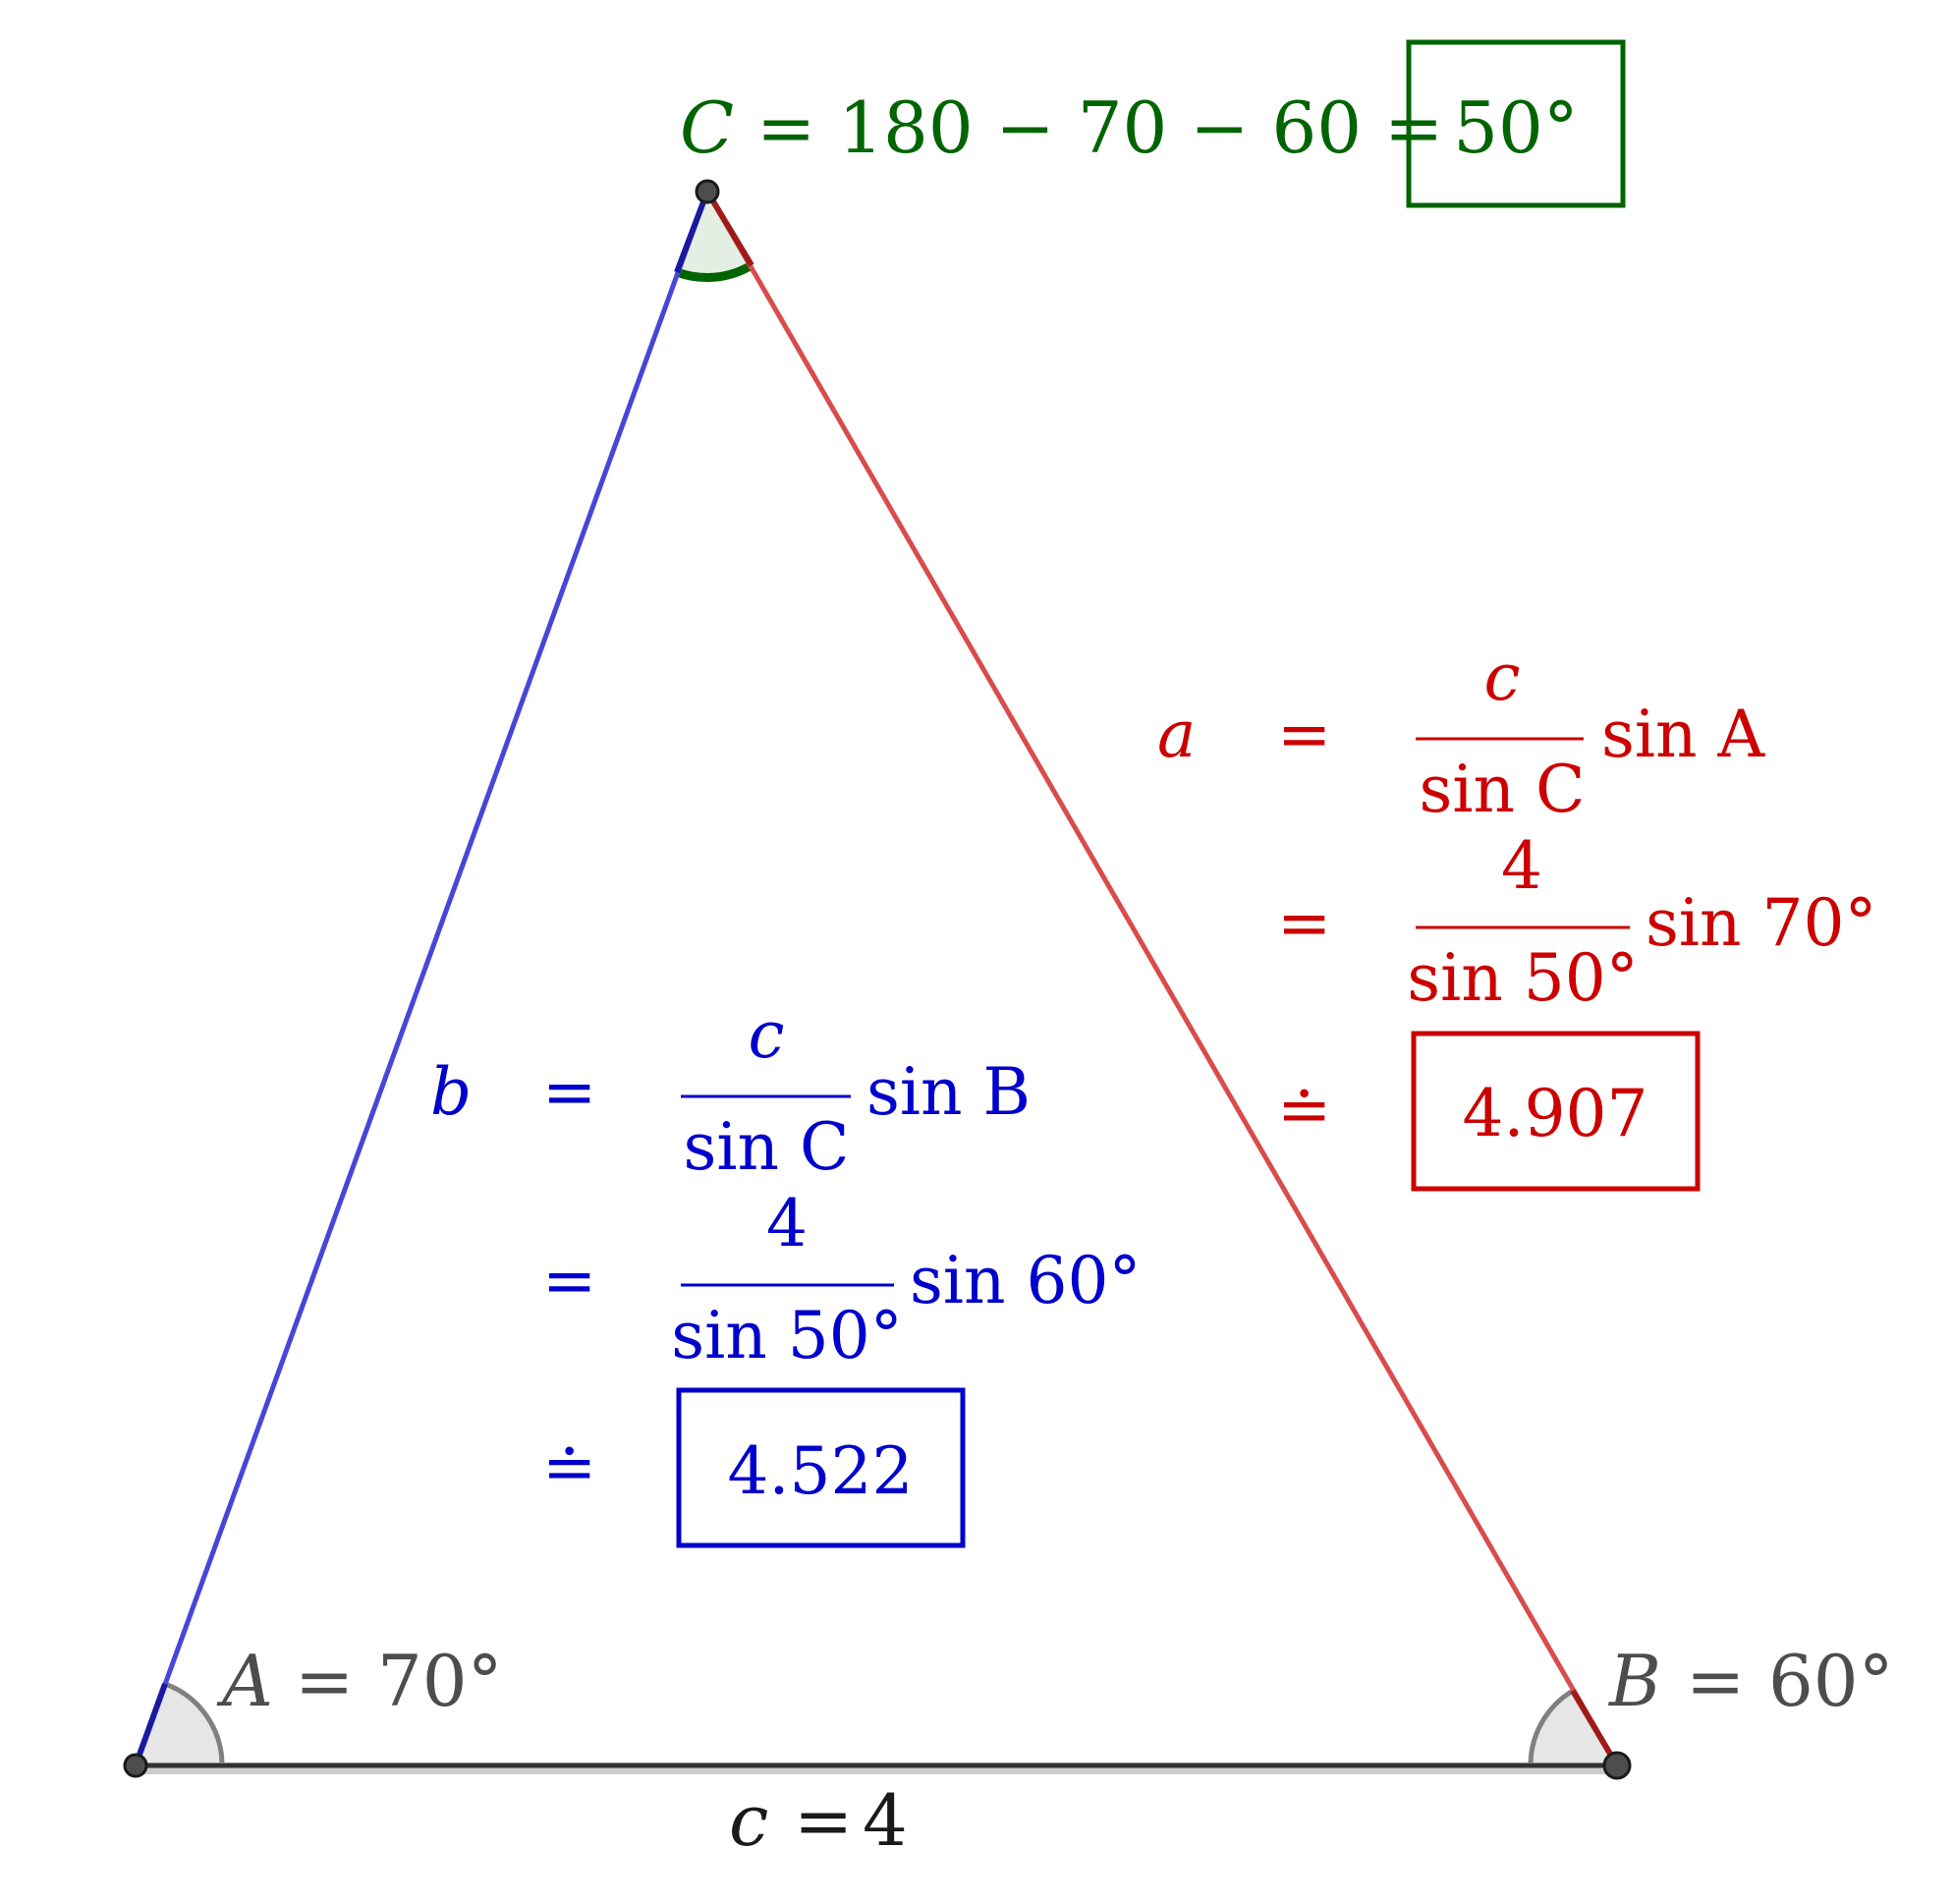 The image size is (1954, 1904). What do you see at coordinates (135, 1765) in the screenshot?
I see `vertex-A` at bounding box center [135, 1765].